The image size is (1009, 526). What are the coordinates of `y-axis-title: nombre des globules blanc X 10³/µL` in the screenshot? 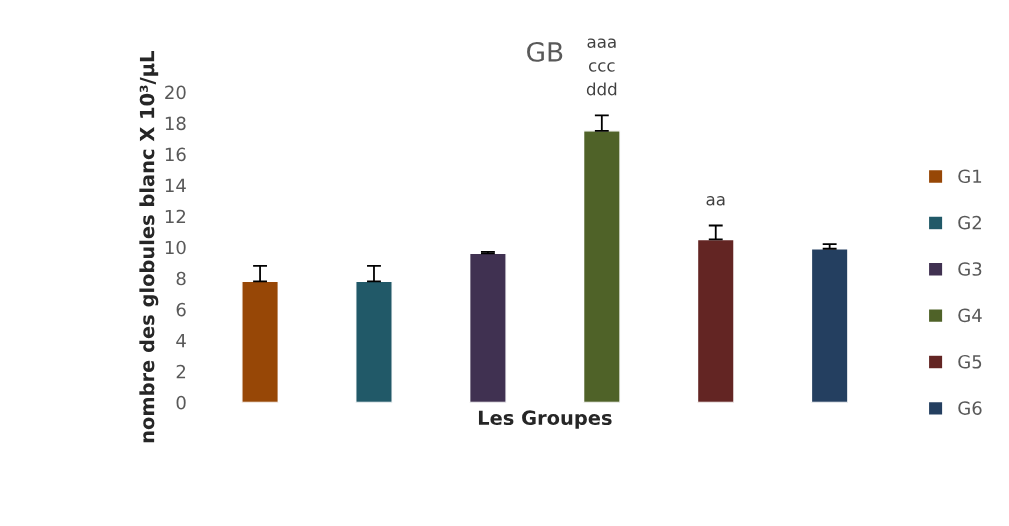 It's located at (149, 247).